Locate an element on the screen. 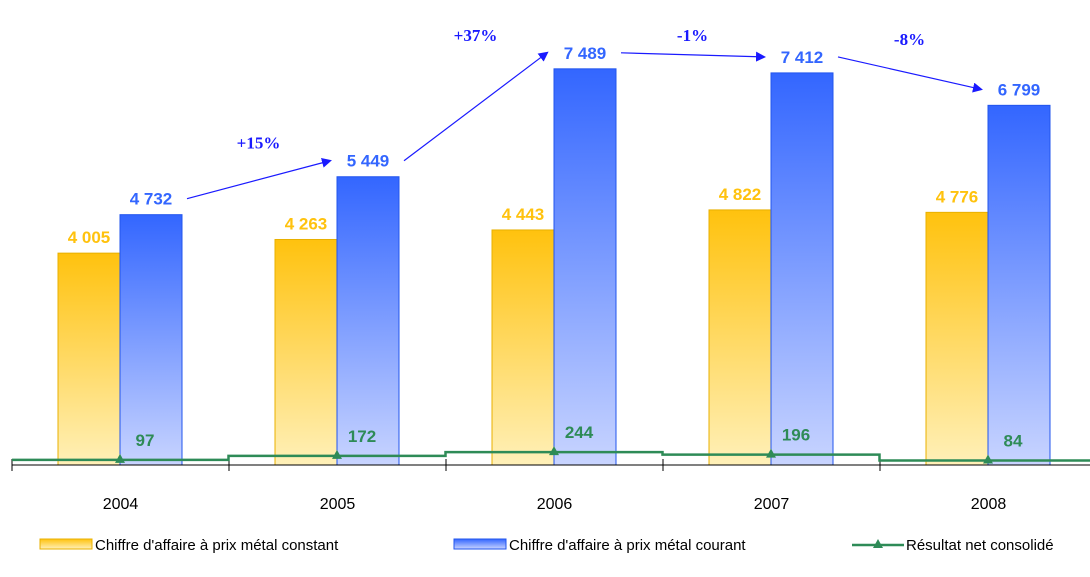 Image resolution: width=1090 pixels, height=577 pixels. bar-constant-2004 is located at coordinates (89, 359).